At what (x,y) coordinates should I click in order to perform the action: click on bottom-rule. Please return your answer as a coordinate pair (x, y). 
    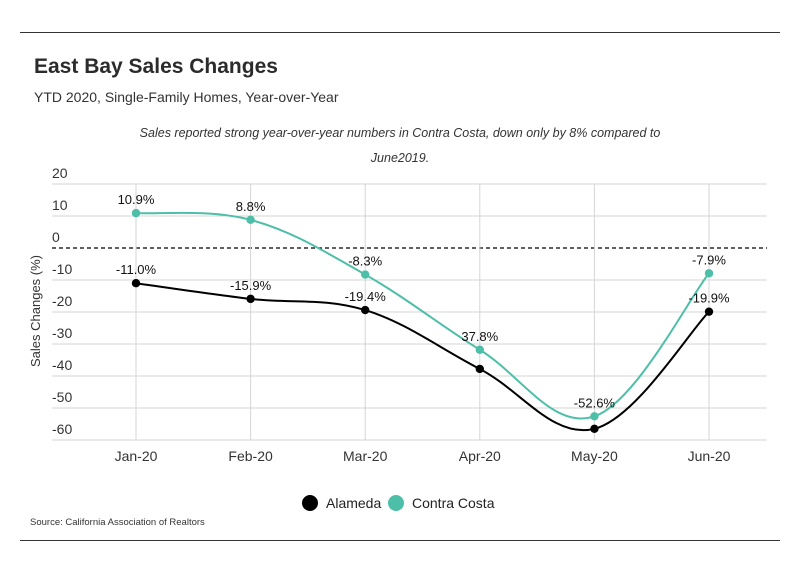
    Looking at the image, I should click on (400, 540).